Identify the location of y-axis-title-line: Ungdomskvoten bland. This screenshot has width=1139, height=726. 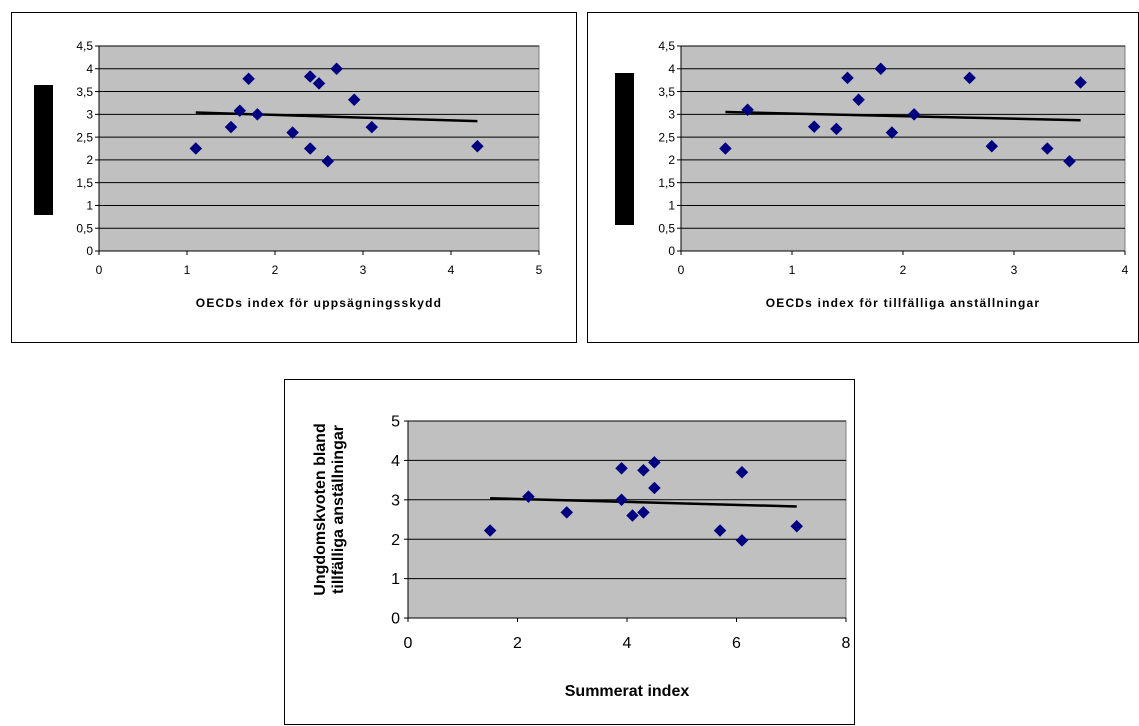
(320, 509).